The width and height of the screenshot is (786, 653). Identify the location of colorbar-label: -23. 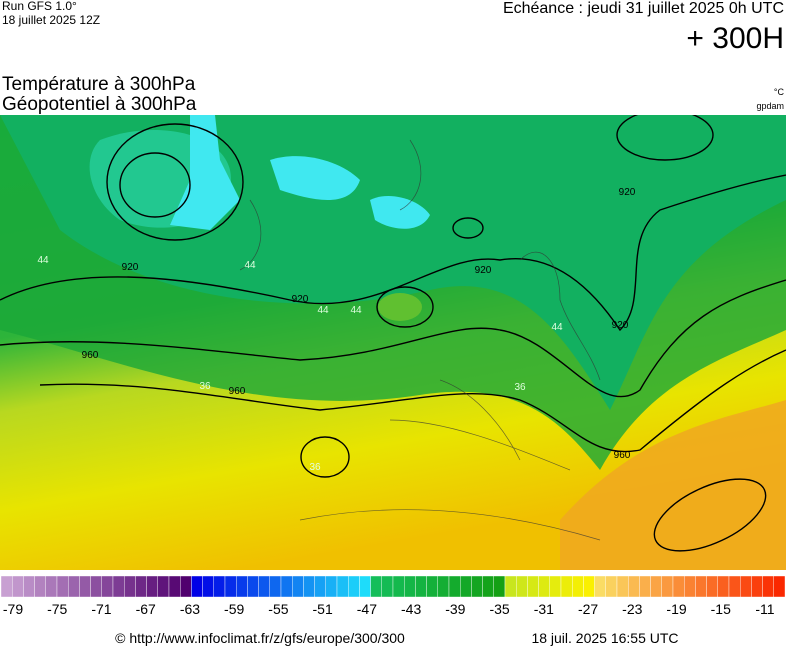
(632, 609).